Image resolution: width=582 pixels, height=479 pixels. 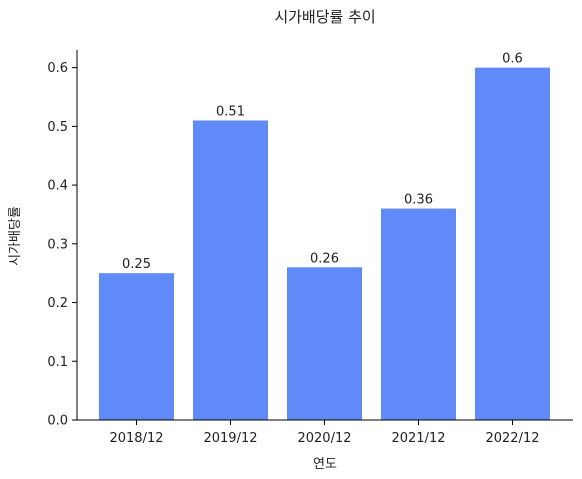 I want to click on x-ticks: 2018/12 2019/12 2020/12 2021/12 2022/12, so click(x=324, y=433).